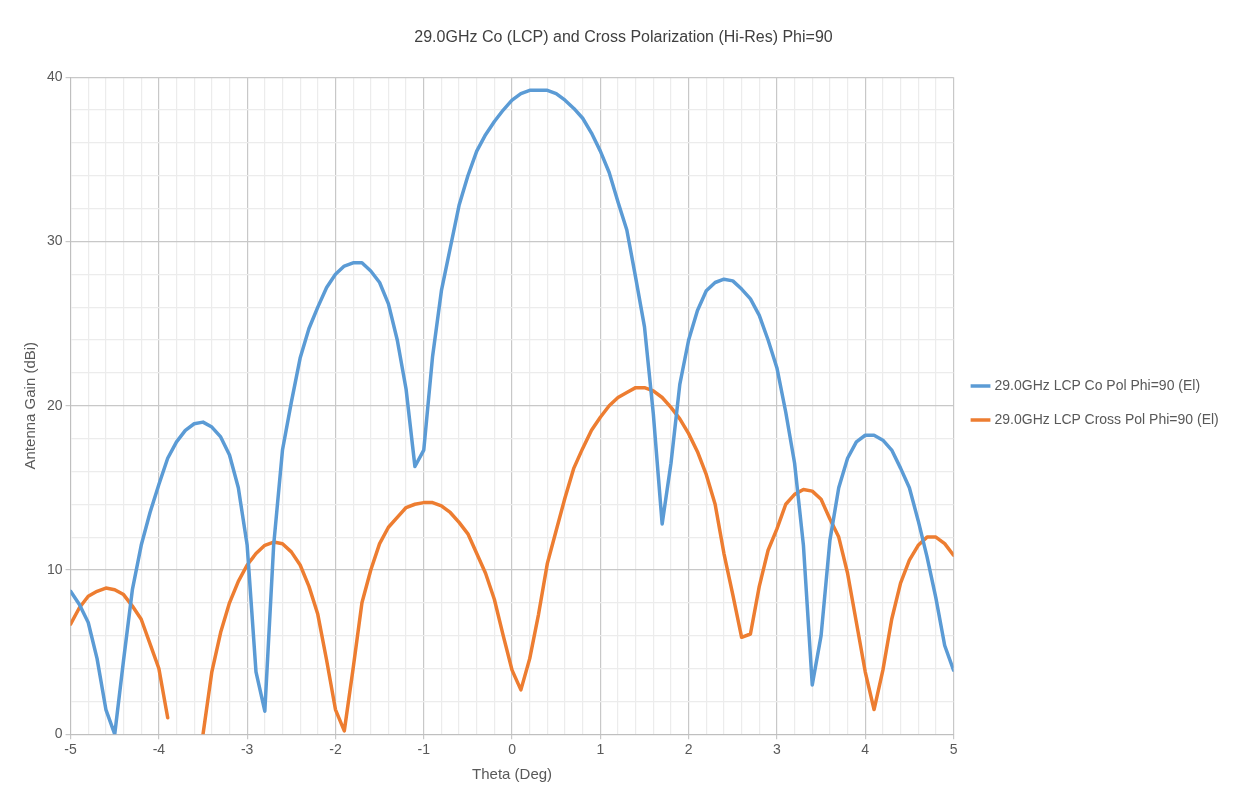 This screenshot has height=806, width=1247. I want to click on y-axis-title: Antenna Gain (dBi), so click(30, 405).